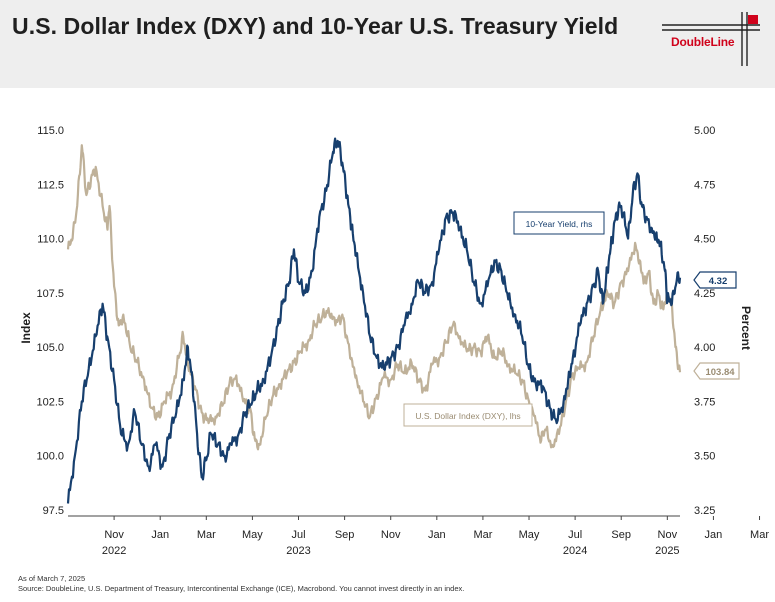  Describe the element at coordinates (114, 551) in the screenshot. I see `x-year-label: 2022` at that location.